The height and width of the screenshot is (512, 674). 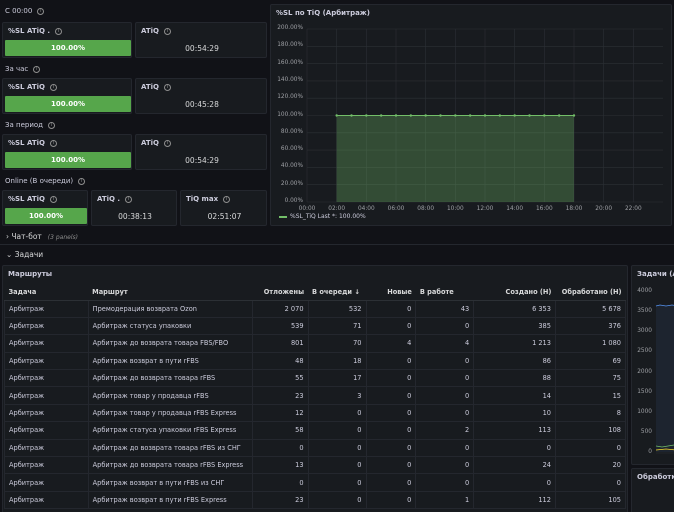 I want to click on atiq-panel-1: ATiQ i 00:54:29, so click(x=201, y=40).